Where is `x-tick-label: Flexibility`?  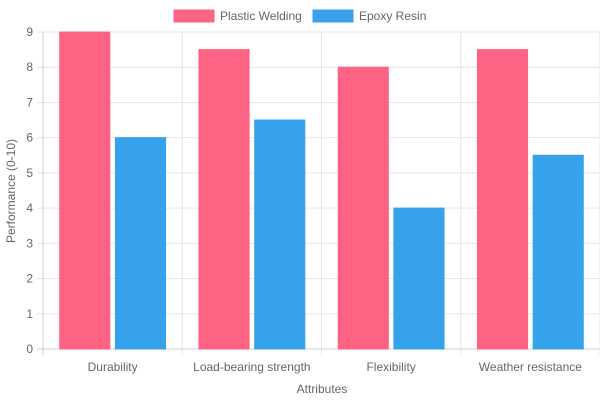 x-tick-label: Flexibility is located at coordinates (390, 367).